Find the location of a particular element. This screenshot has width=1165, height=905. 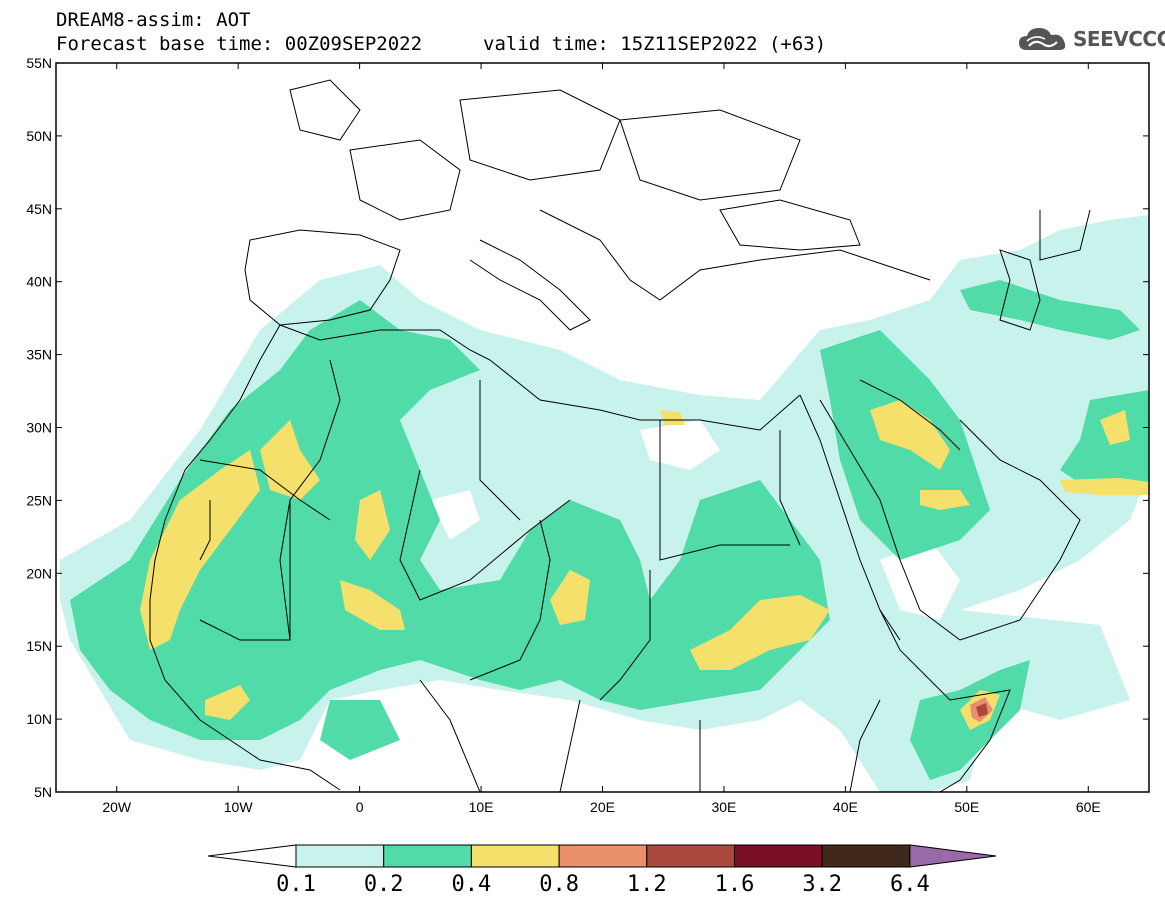

colorbar is located at coordinates (602, 856).